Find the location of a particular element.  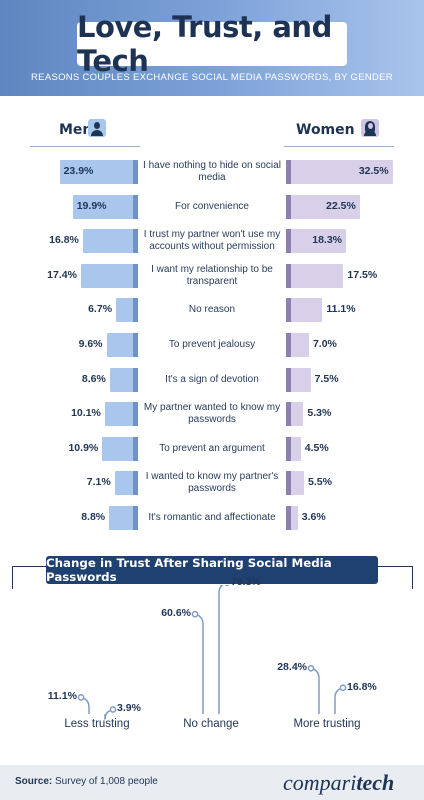

brand-part1: compari is located at coordinates (320, 782).